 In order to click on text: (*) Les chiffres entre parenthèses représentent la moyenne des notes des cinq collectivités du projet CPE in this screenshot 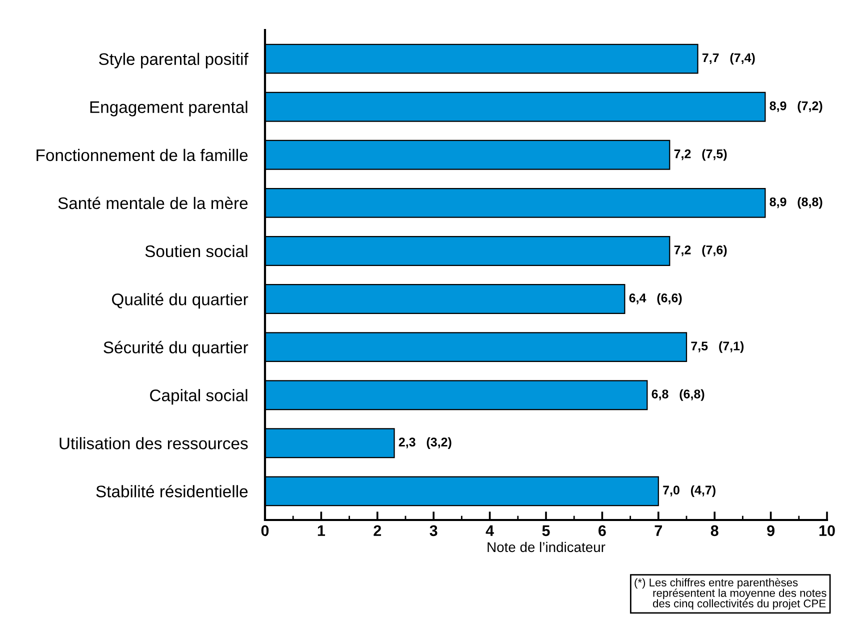, I will do `click(730, 594)`.